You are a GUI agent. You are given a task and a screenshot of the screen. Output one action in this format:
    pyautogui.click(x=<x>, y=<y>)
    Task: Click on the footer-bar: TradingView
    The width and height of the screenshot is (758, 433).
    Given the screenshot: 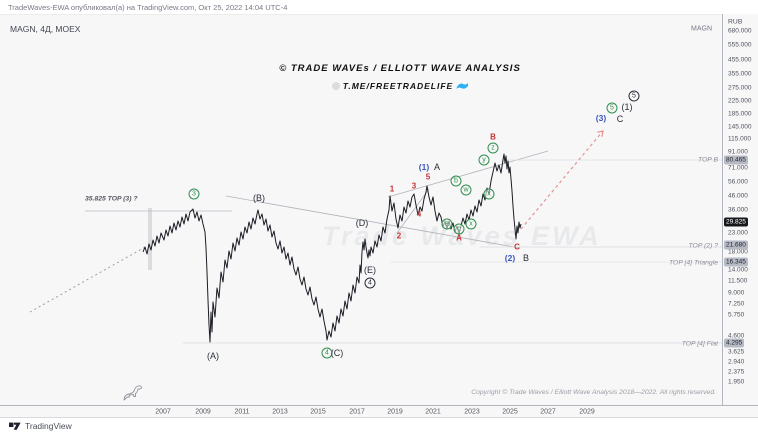 What is the action you would take?
    pyautogui.click(x=379, y=425)
    